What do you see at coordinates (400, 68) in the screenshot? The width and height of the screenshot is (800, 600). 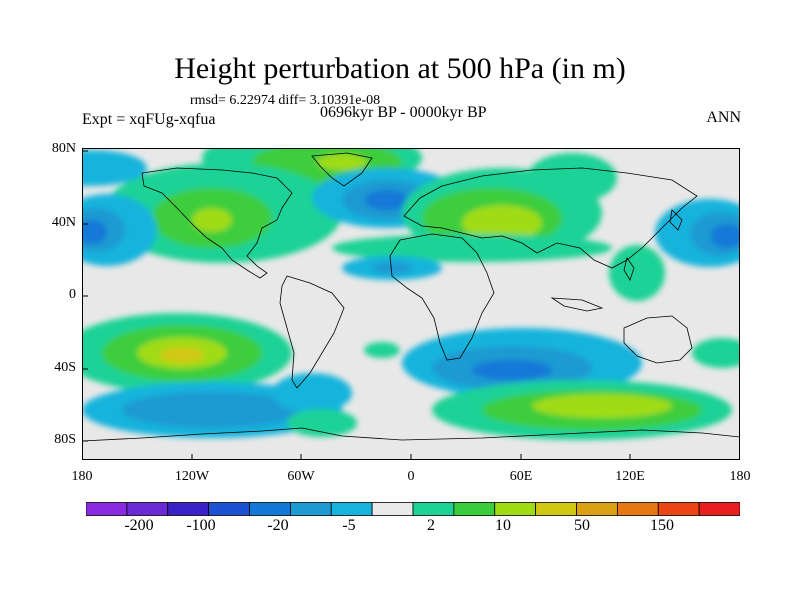 I see `map-title: Height perturbation at 500 hPa (in m)` at bounding box center [400, 68].